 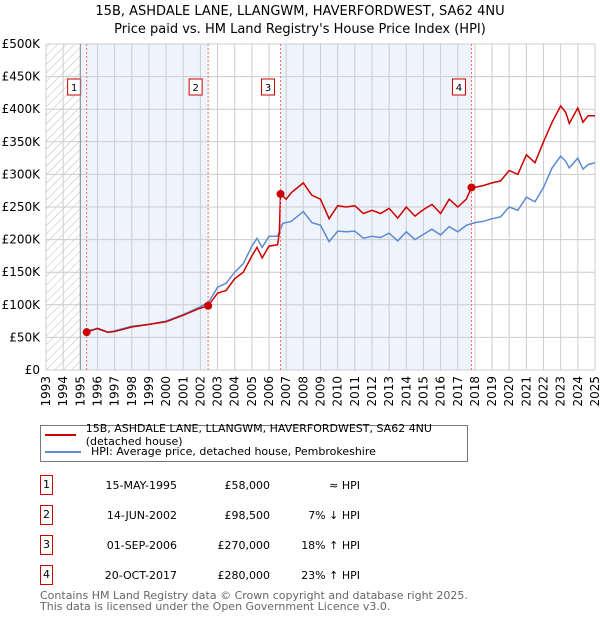 I want to click on x-tick-label: 2002, so click(x=200, y=391).